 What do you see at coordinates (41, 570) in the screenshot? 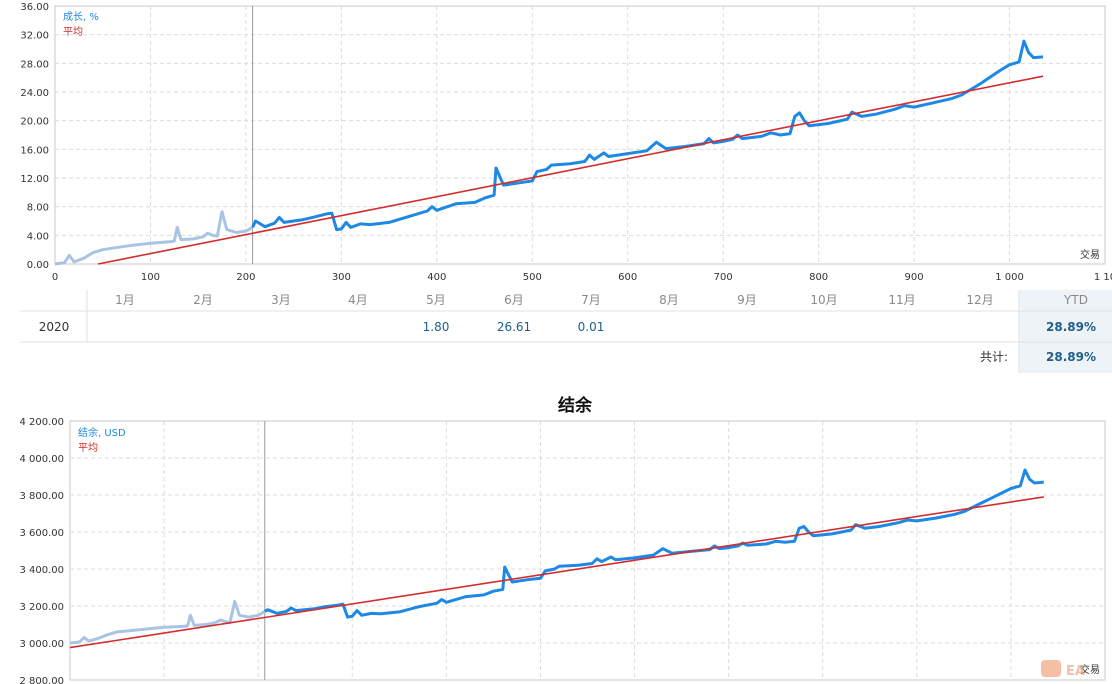
I see `y-tick-label: 3 400.00` at bounding box center [41, 570].